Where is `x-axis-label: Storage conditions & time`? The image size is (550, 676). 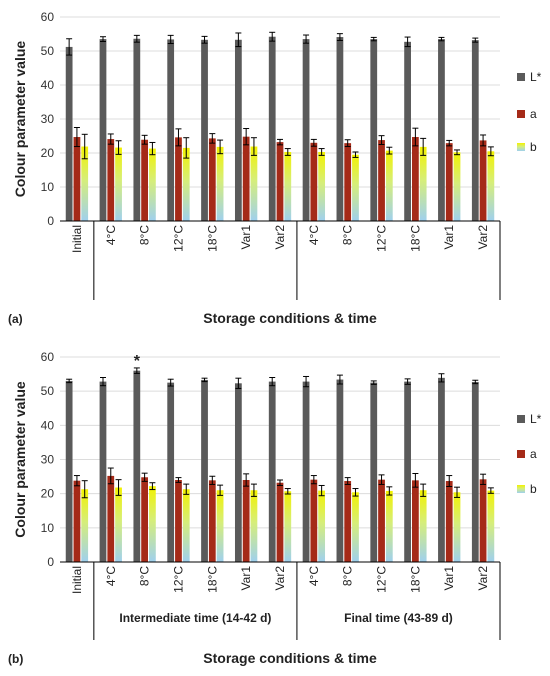
x-axis-label: Storage conditions & time is located at coordinates (290, 318).